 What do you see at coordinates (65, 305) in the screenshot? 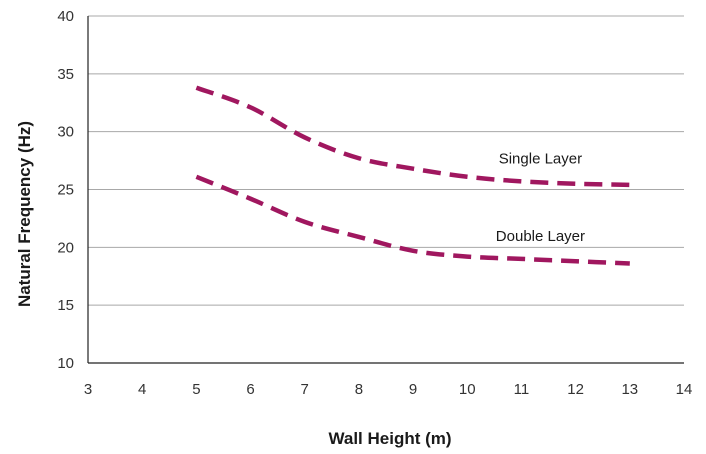
I see `y-tick-label: 15` at bounding box center [65, 305].